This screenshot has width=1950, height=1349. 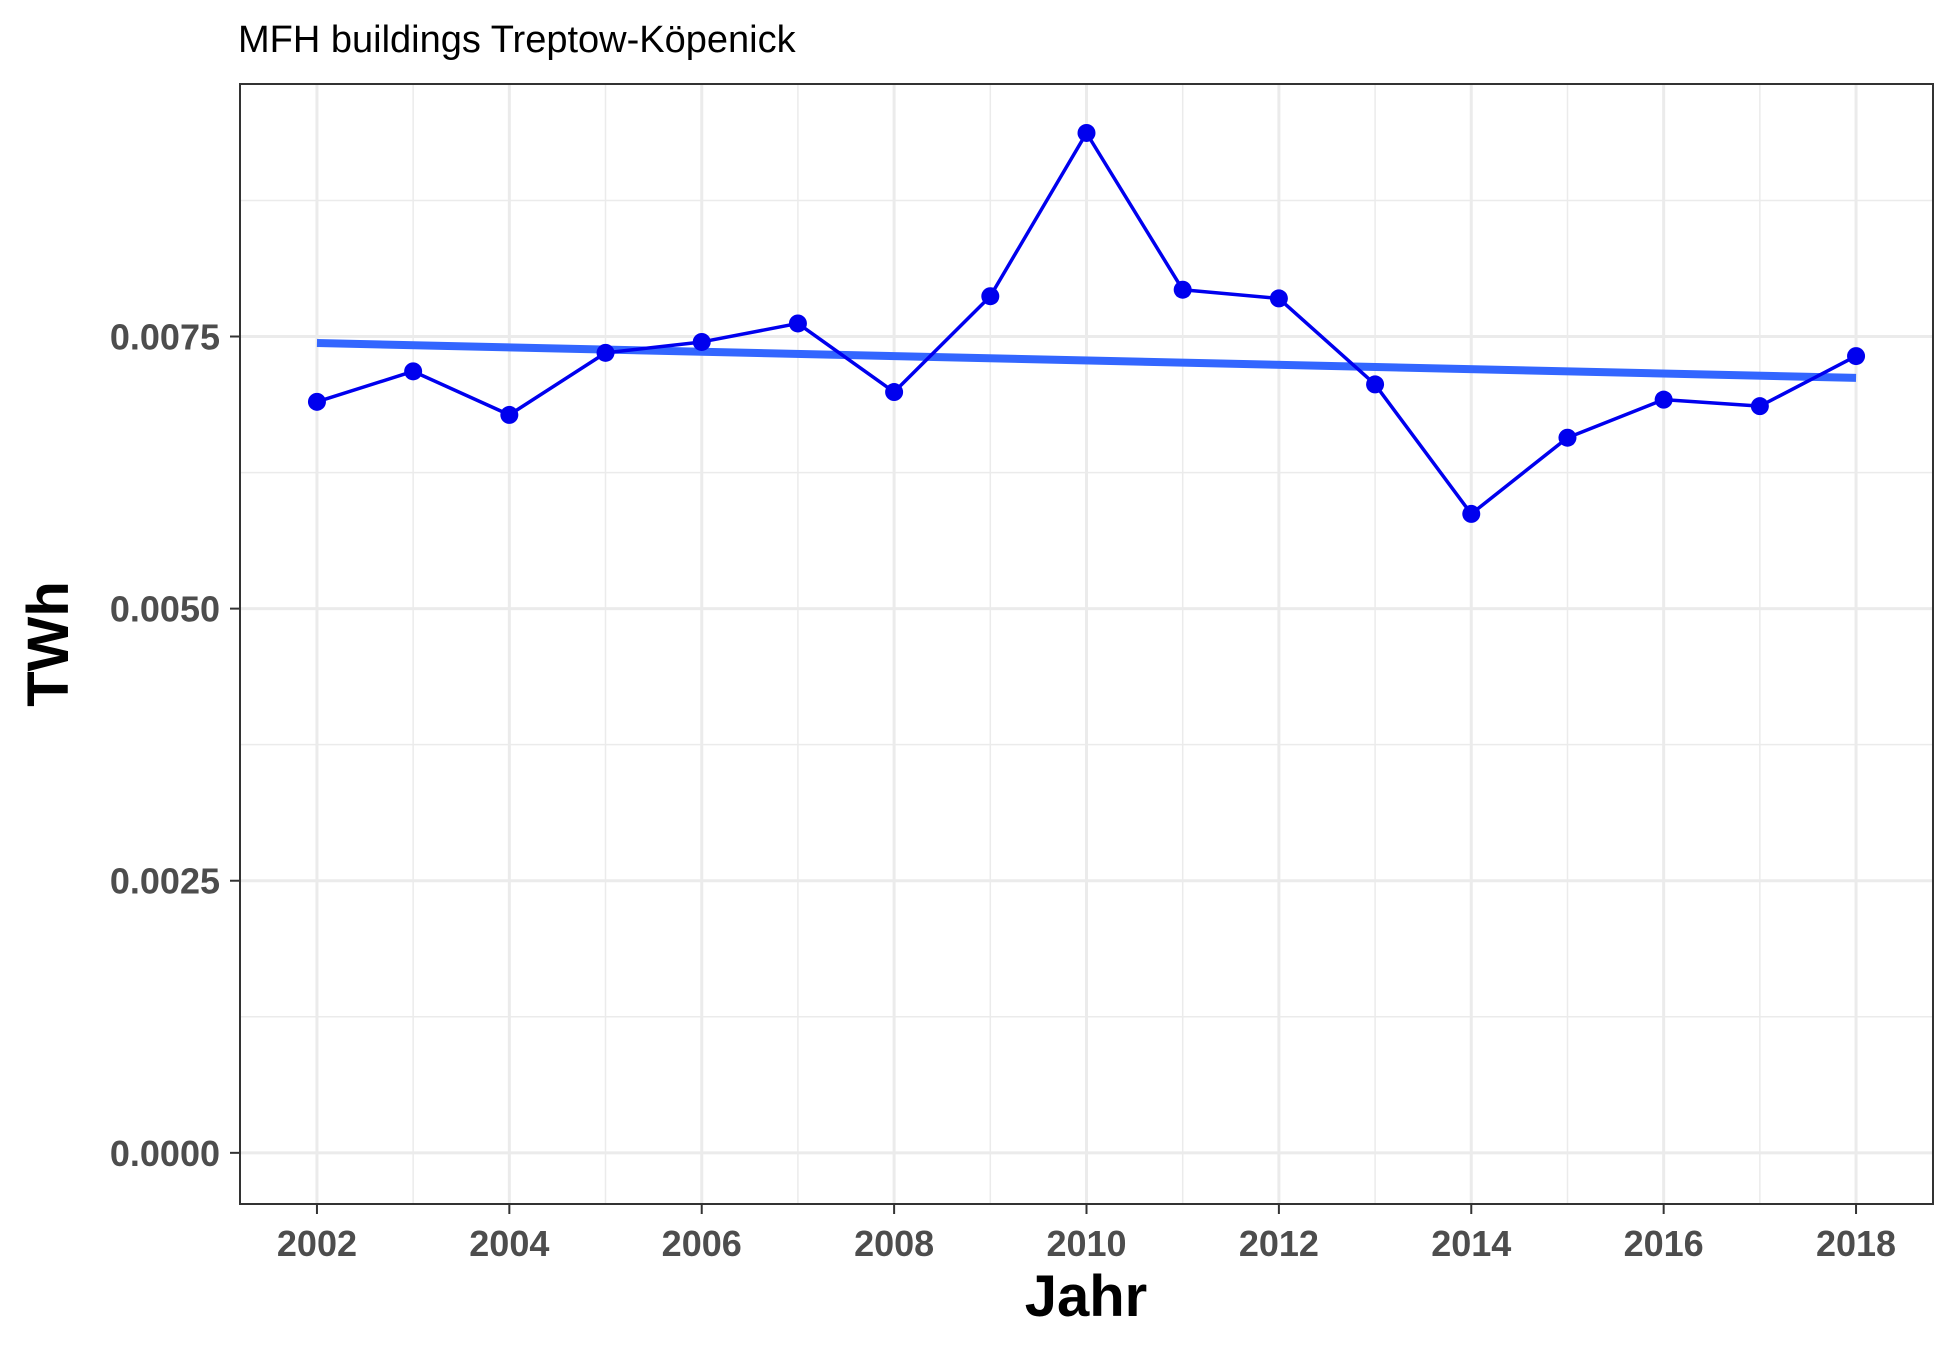 What do you see at coordinates (1471, 1243) in the screenshot?
I see `x-tick-label: 2014` at bounding box center [1471, 1243].